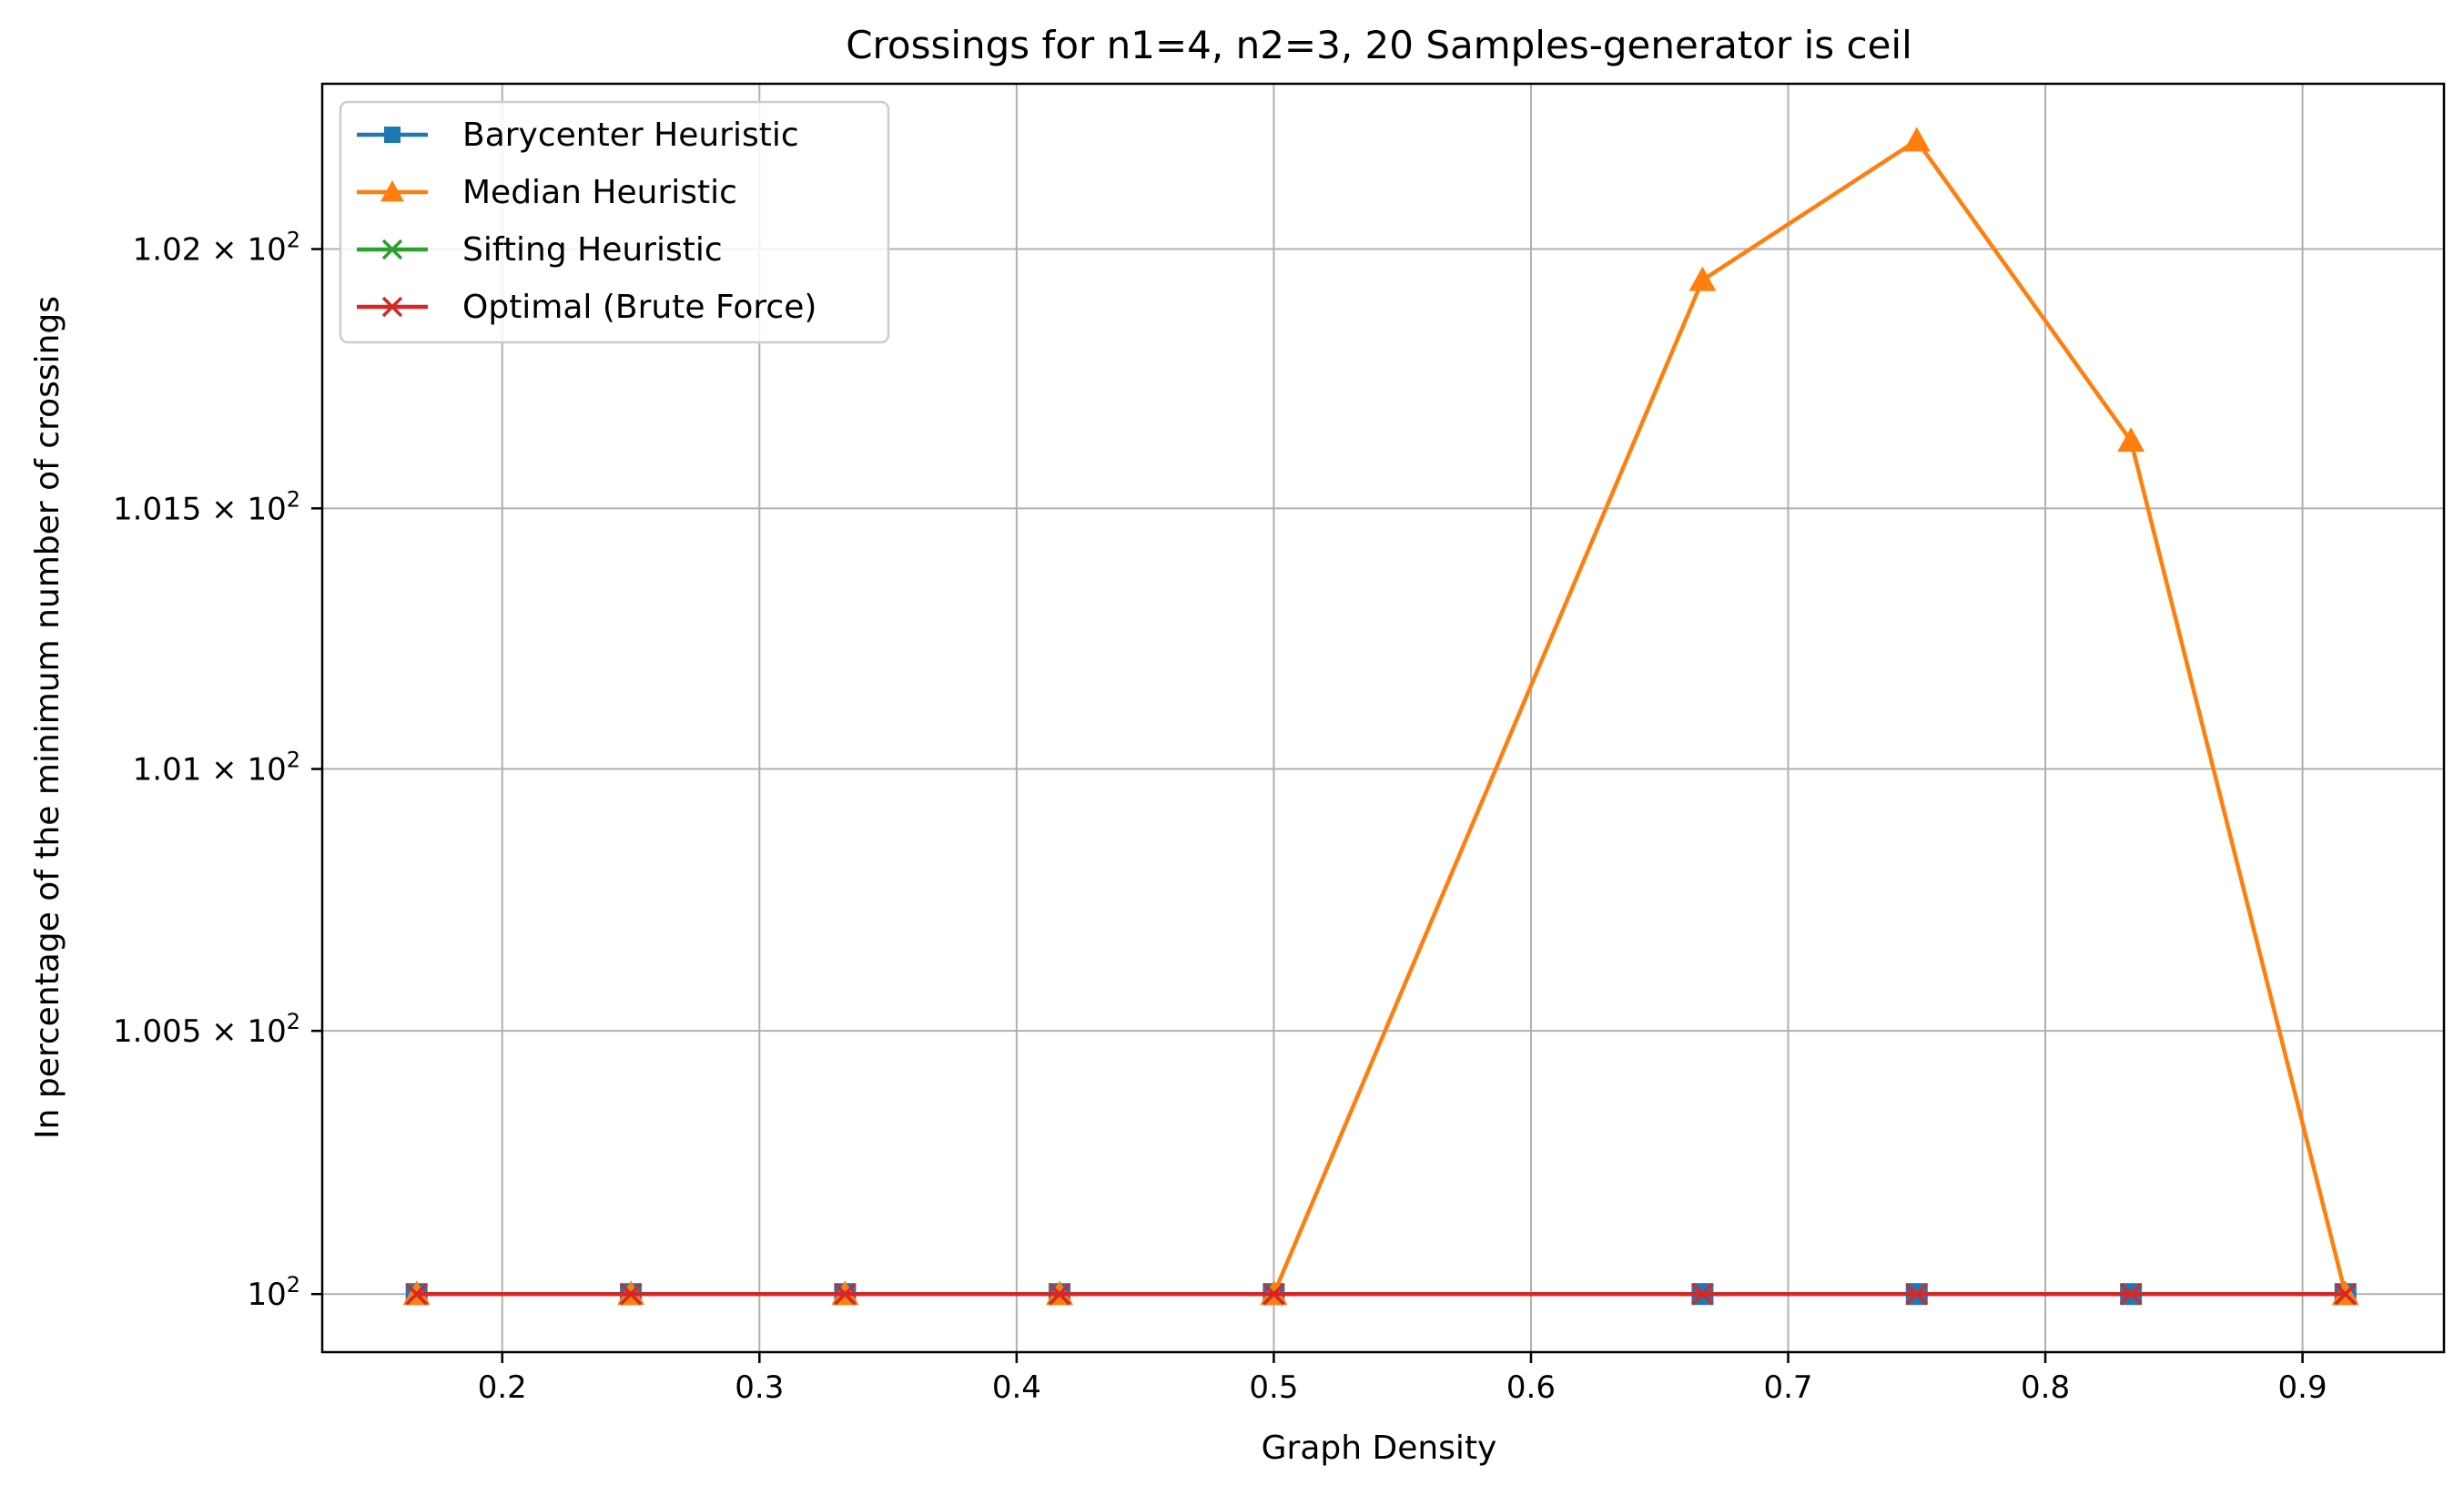  Describe the element at coordinates (1380, 1448) in the screenshot. I see `x-axis-title: Graph Density` at that location.